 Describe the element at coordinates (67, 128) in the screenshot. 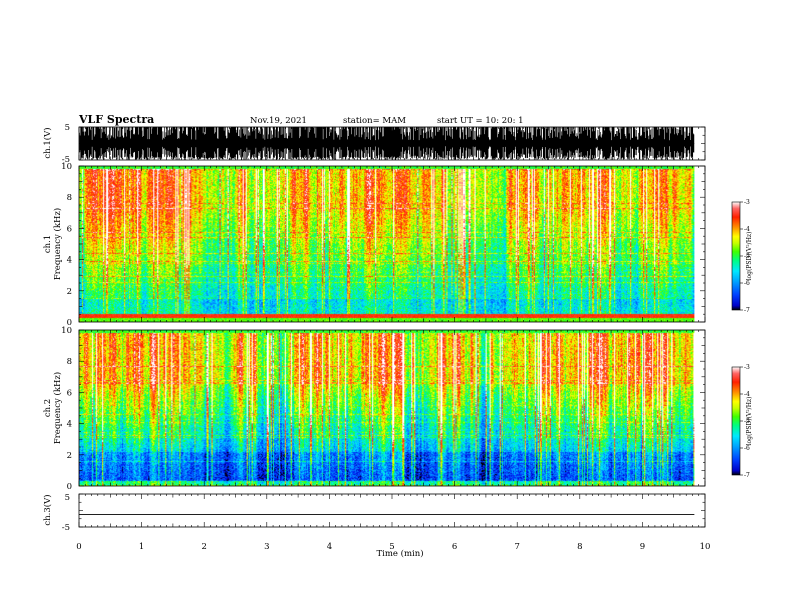

I see `ch1-ytick-top: 5` at that location.